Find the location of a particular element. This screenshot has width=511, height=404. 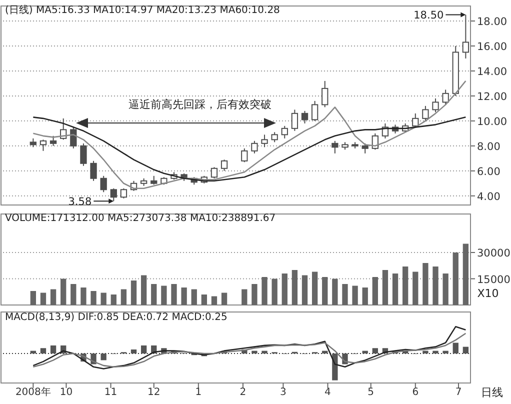

line-series is located at coordinates (249, 149).